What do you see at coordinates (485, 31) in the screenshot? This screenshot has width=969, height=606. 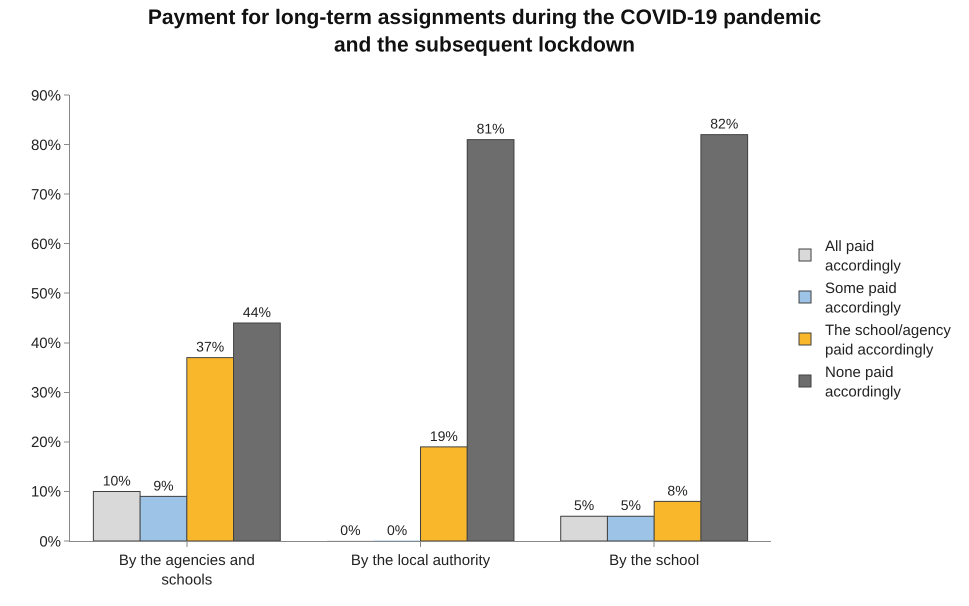 I see `chart-title: Payment for long-term assignments during the COVID-19 pandemic and the subsequent lockdown` at bounding box center [485, 31].